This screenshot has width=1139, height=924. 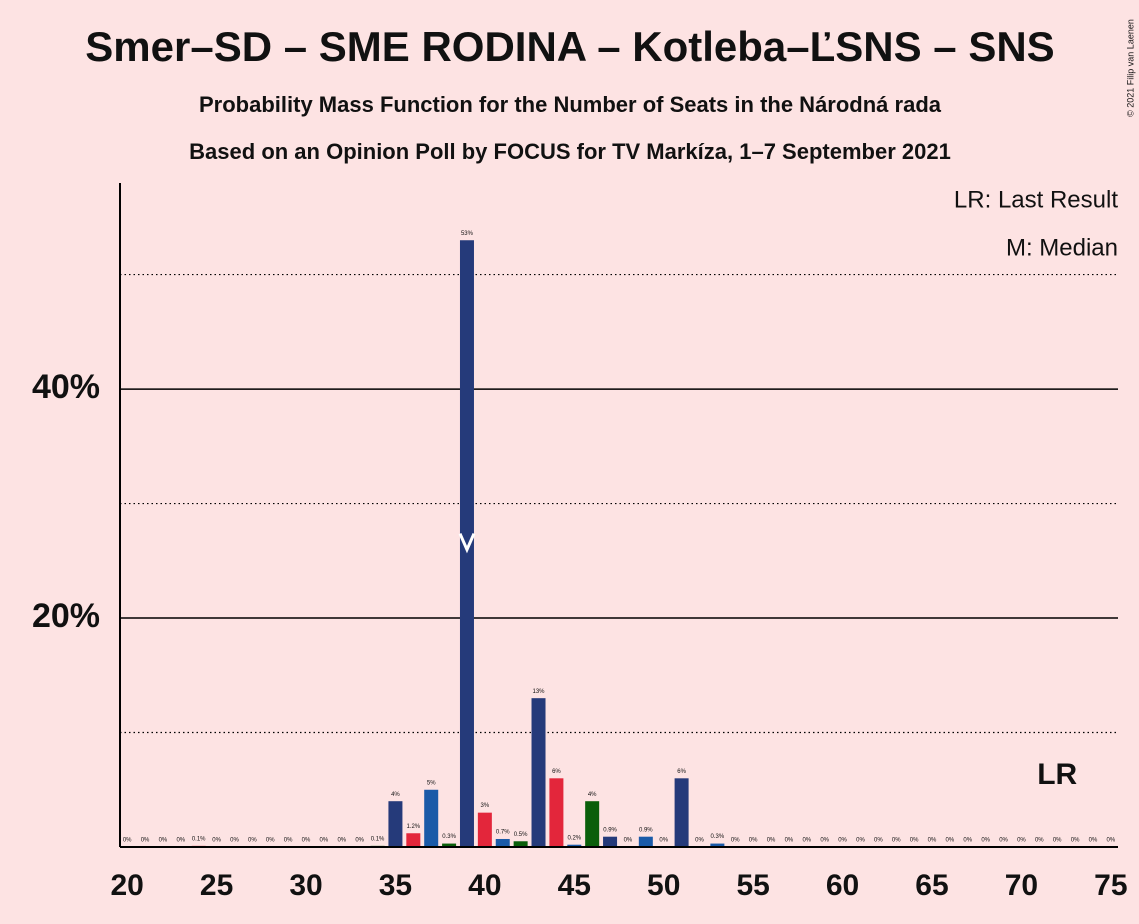 I want to click on median-marker, so click(x=467, y=543).